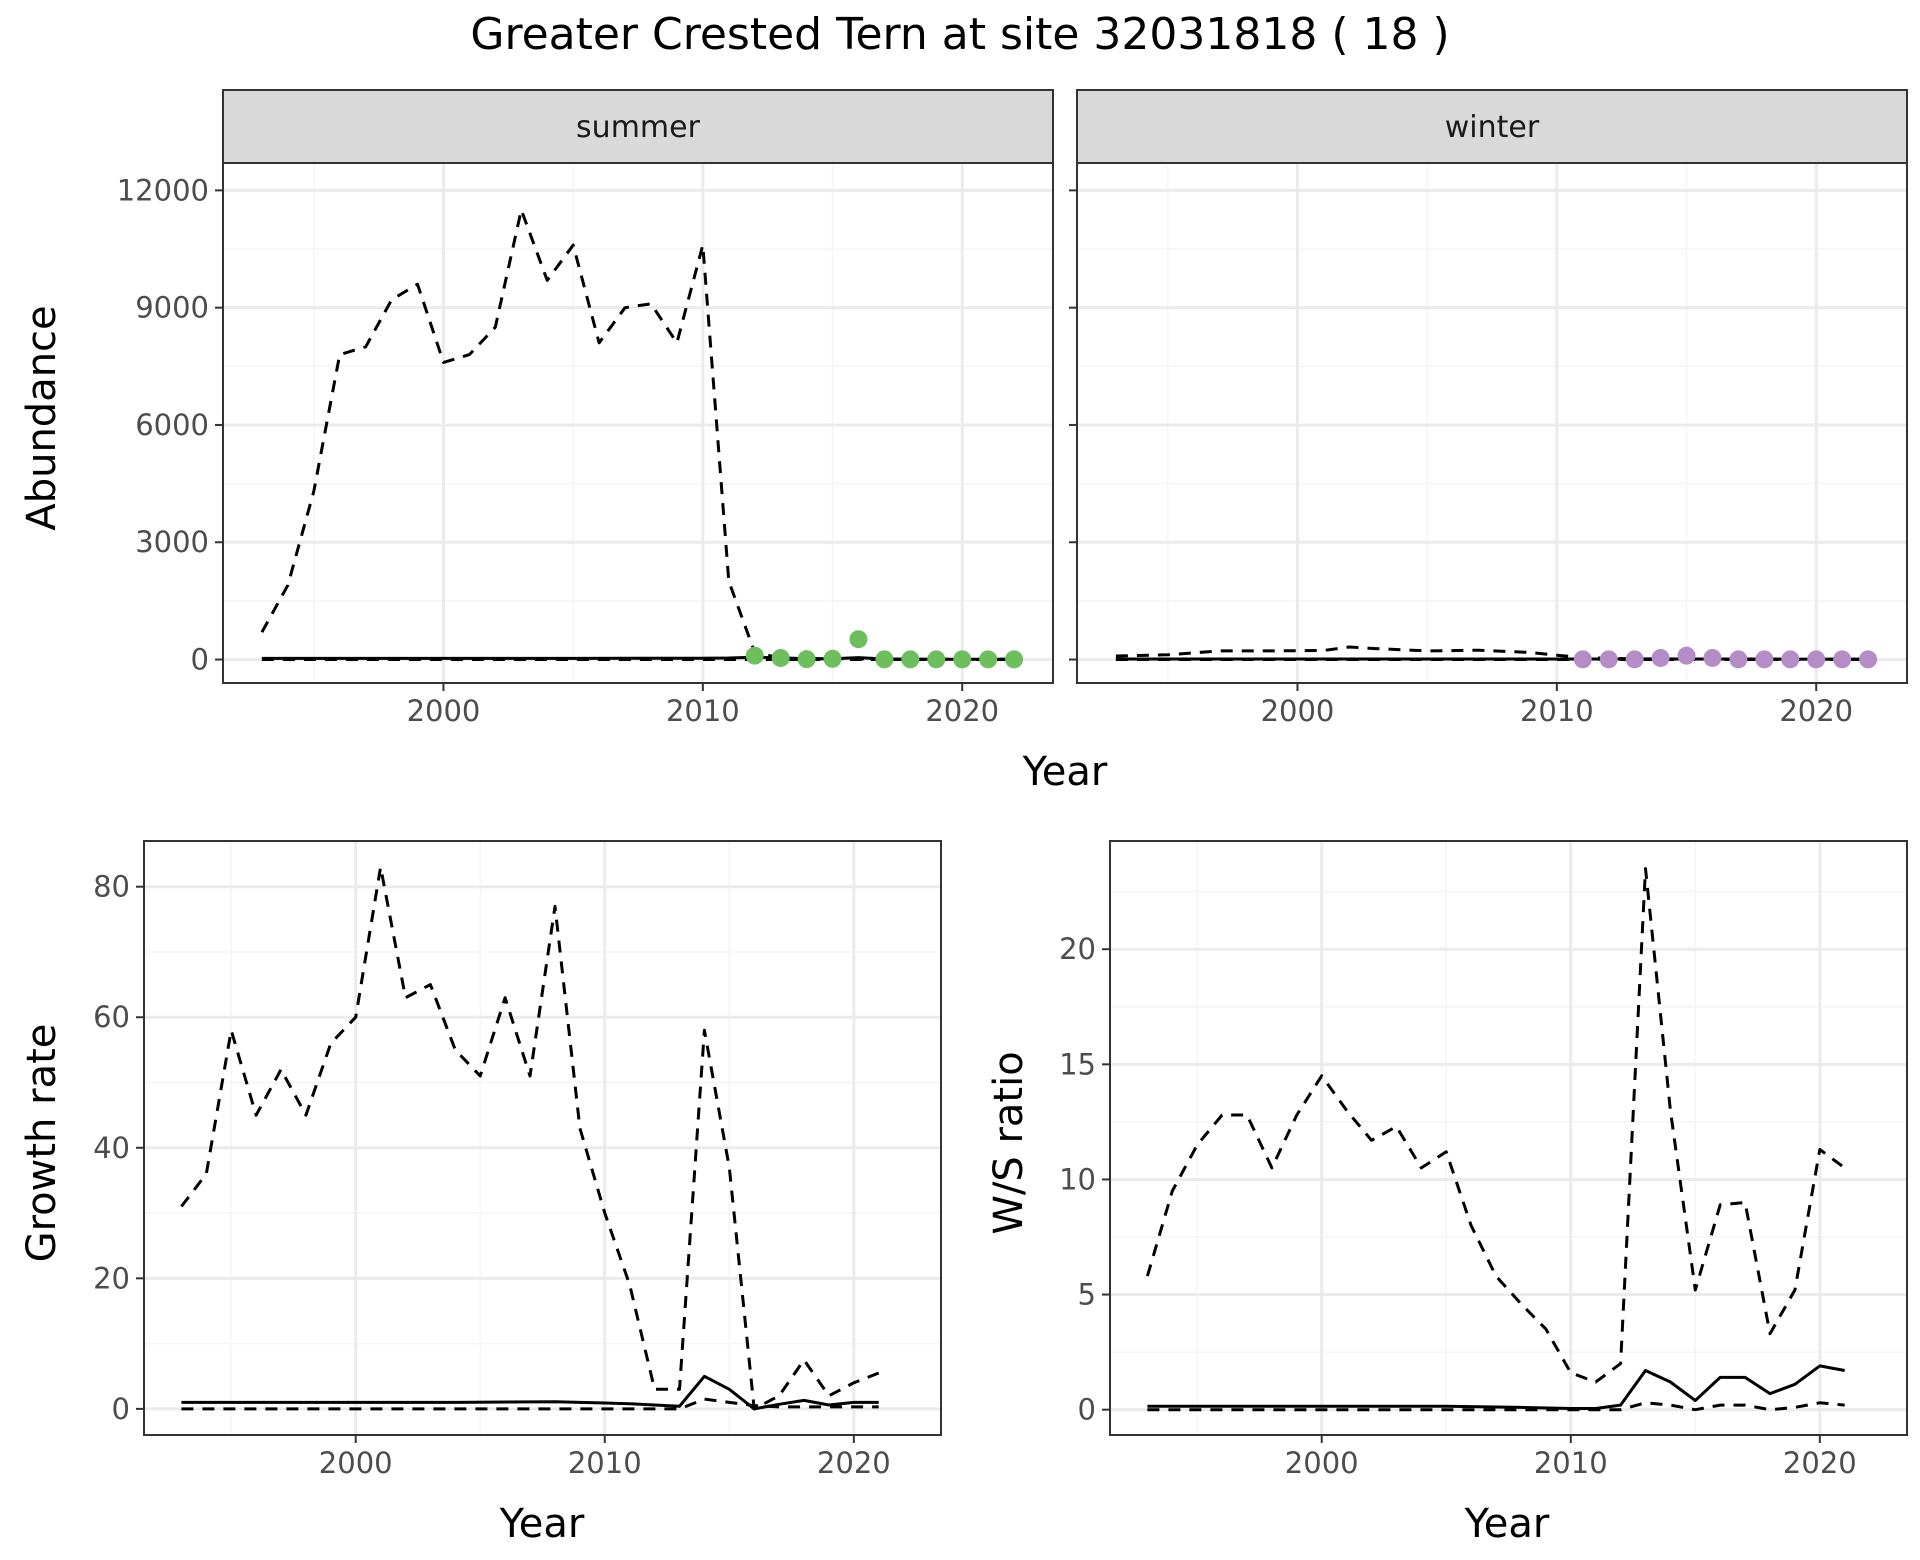  Describe the element at coordinates (1816, 711) in the screenshot. I see `abundance-winter-x-tick-label: 2020` at that location.